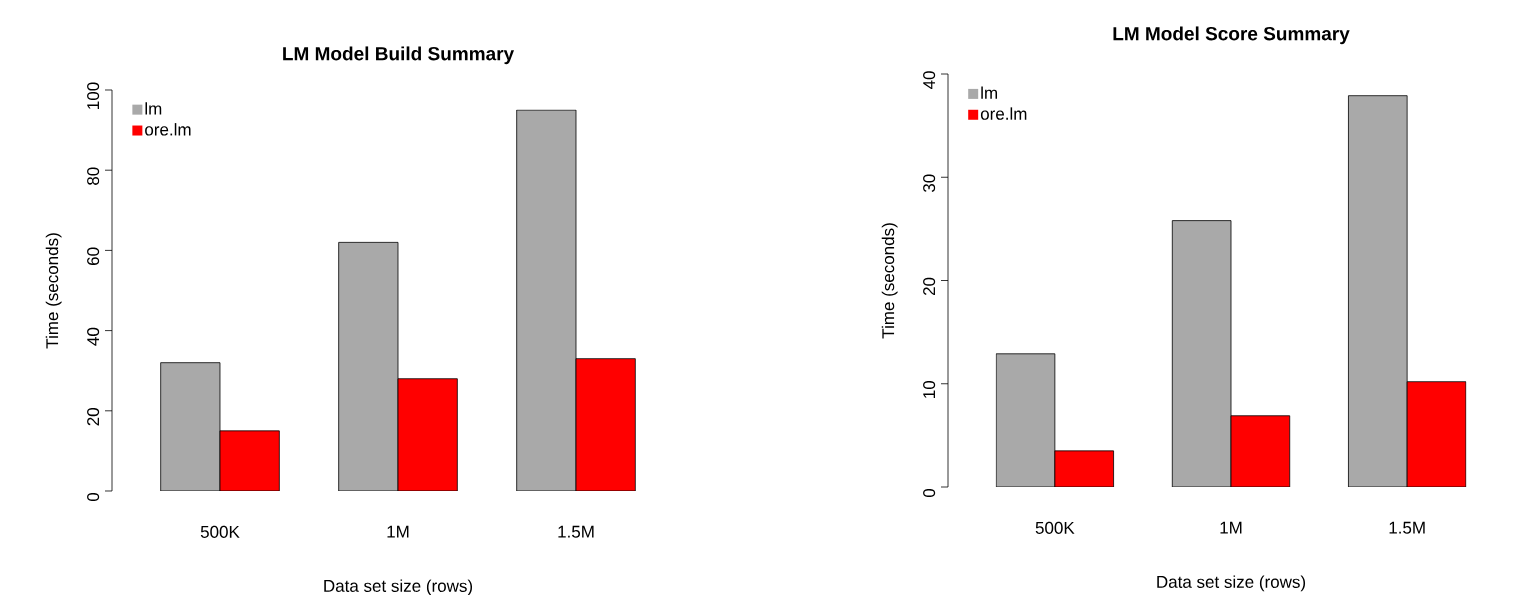 The image size is (1518, 595). What do you see at coordinates (399, 55) in the screenshot?
I see `chart-title: LM Model Build Summary` at bounding box center [399, 55].